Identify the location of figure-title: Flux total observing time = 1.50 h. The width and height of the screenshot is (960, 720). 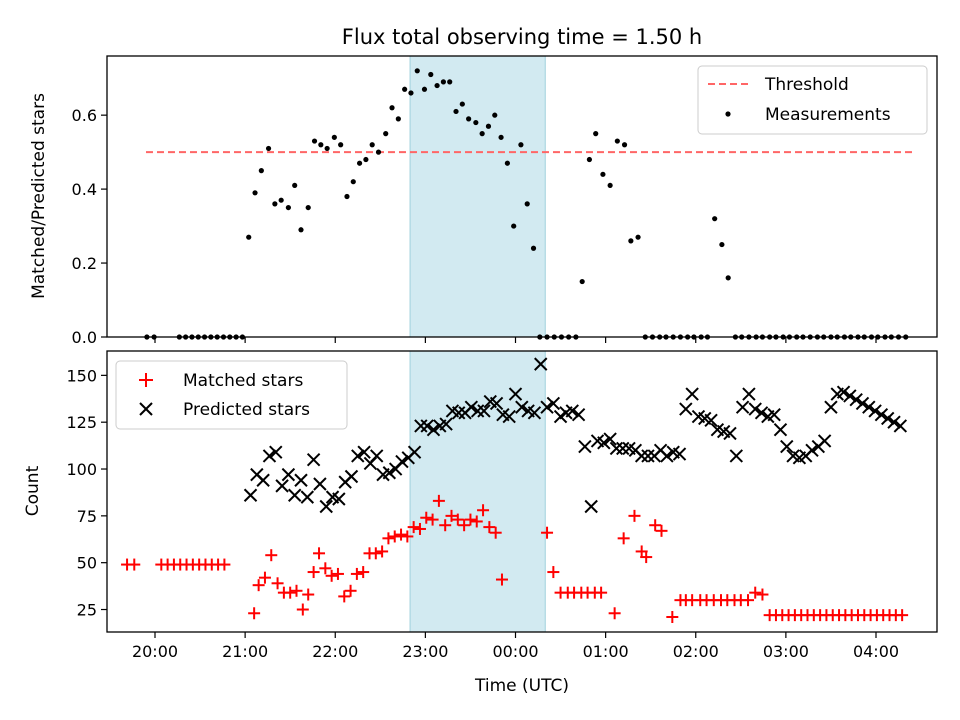
(522, 37).